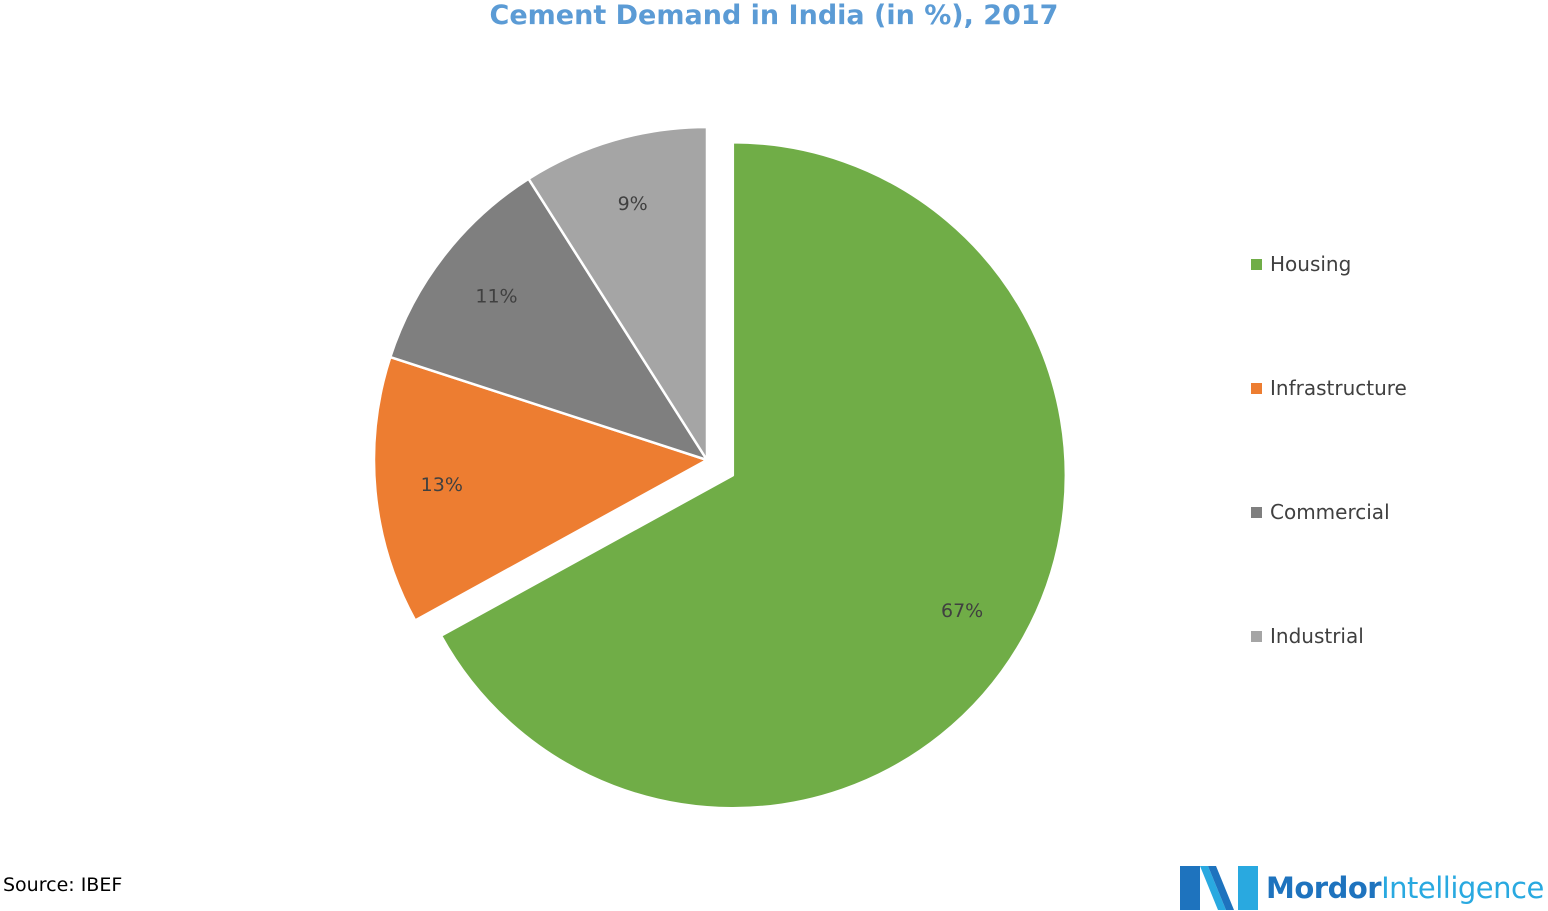 This screenshot has width=1548, height=911. I want to click on brand-name-part1: Mordor, so click(1324, 888).